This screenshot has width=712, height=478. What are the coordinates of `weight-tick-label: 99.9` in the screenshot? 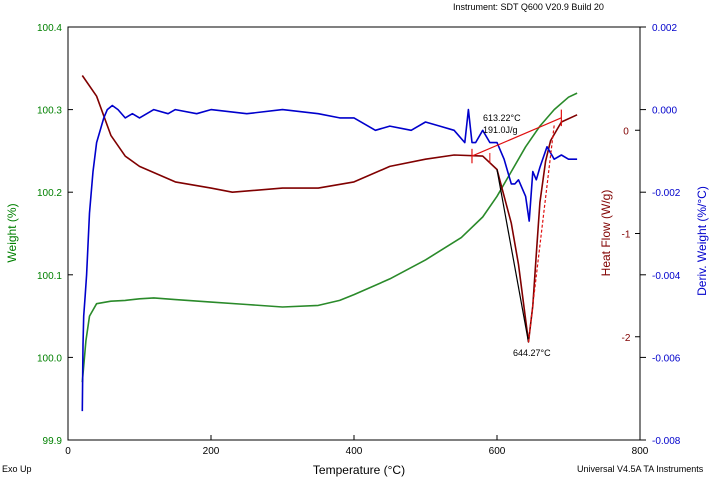 It's located at (53, 441).